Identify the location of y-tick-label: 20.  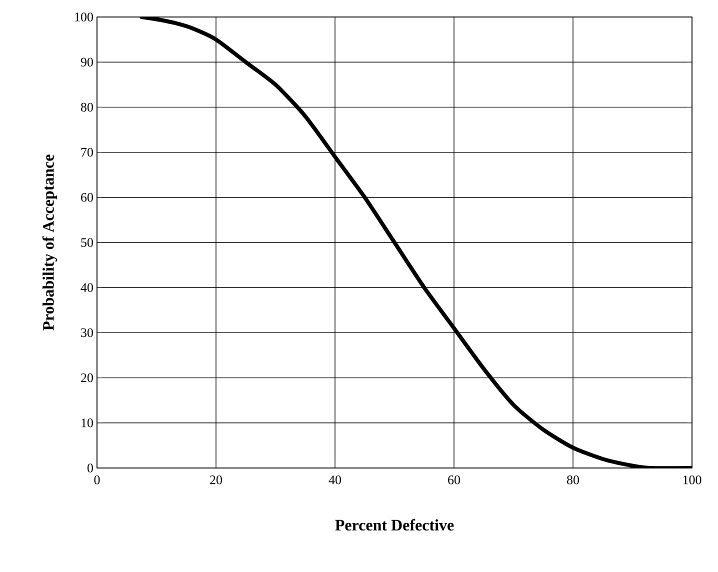
(87, 377).